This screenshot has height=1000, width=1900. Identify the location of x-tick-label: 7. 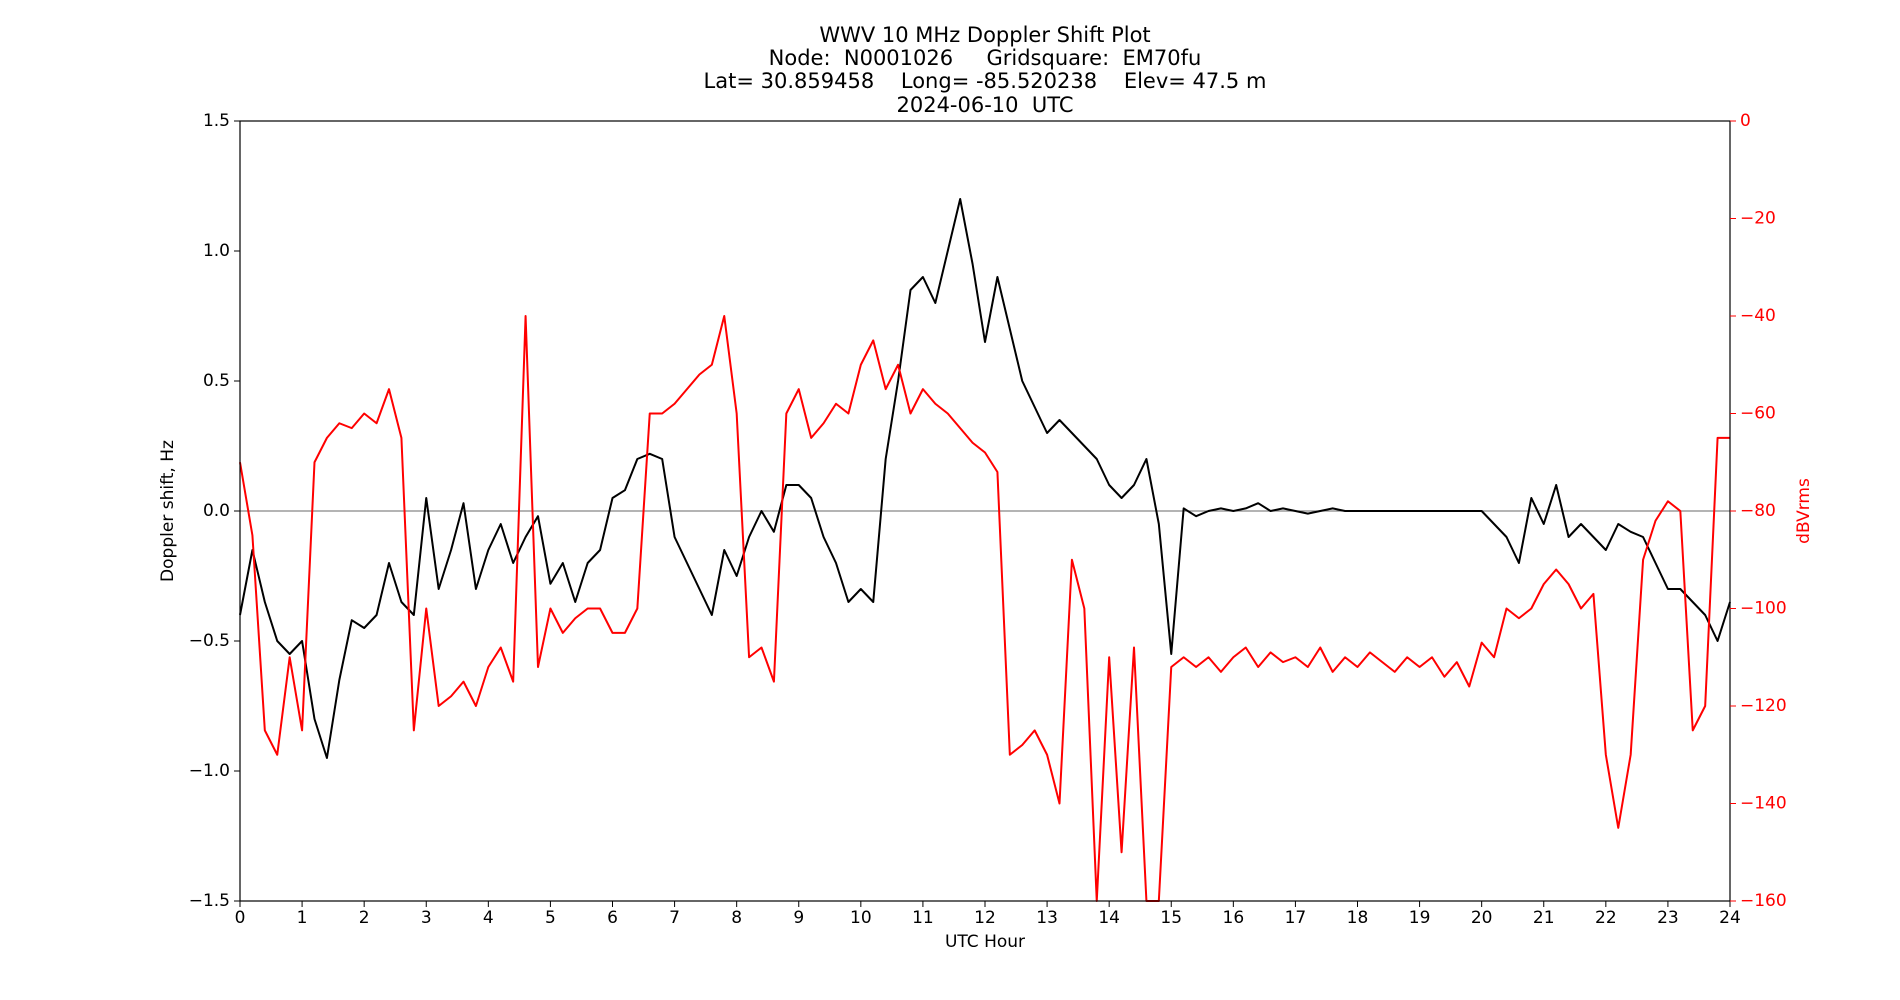
(674, 918).